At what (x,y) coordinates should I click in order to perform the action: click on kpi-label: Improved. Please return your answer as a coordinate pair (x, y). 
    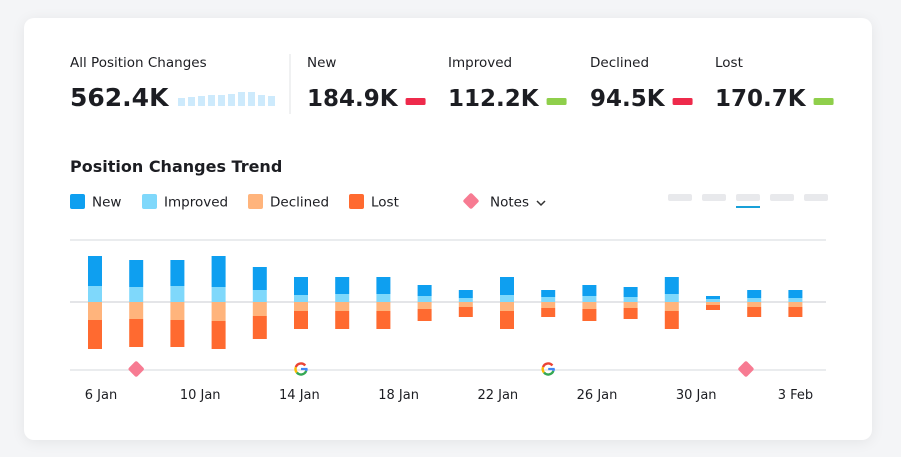
    Looking at the image, I should click on (480, 63).